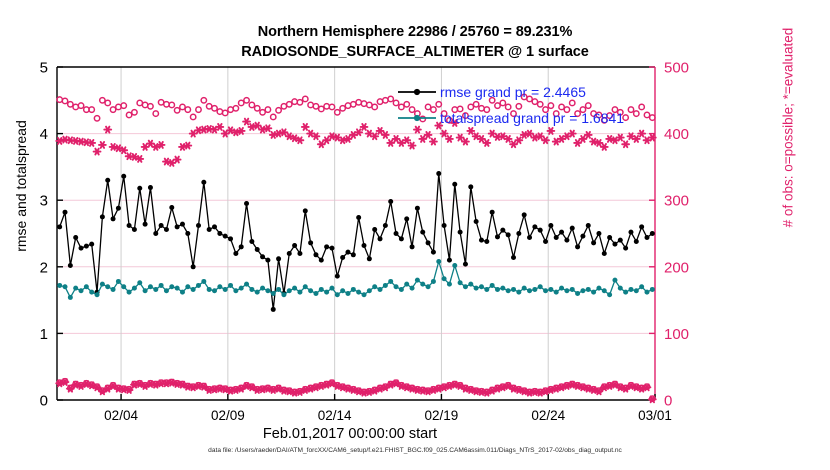  What do you see at coordinates (511, 118) in the screenshot?
I see `legend-item-1: totalspread grand pr = 1.6841` at bounding box center [511, 118].